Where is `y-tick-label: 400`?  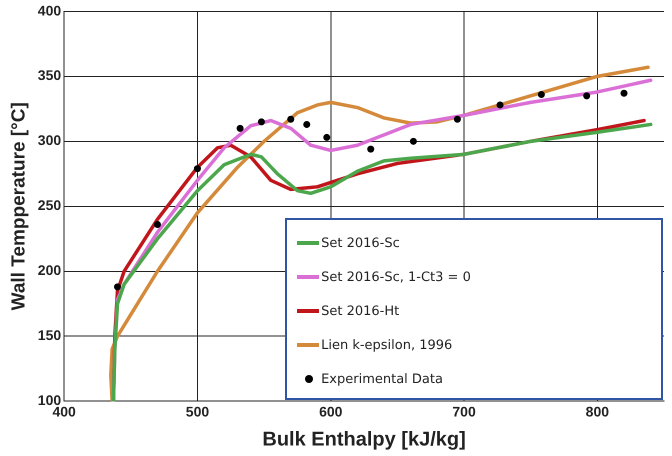 y-tick-label: 400 is located at coordinates (50, 10).